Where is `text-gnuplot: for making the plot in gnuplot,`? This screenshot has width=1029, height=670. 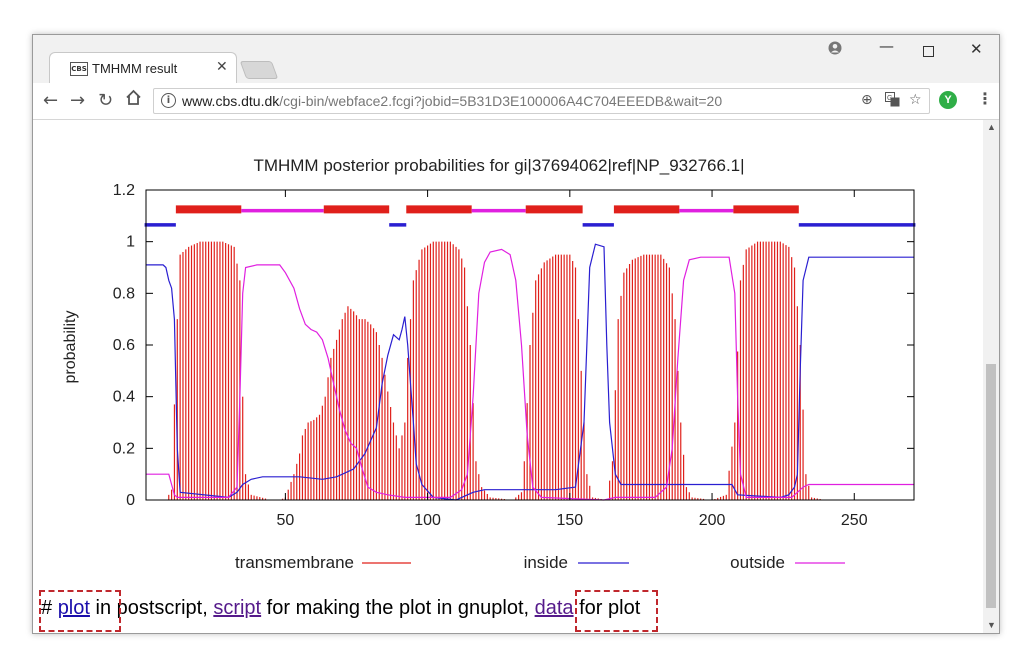 text-gnuplot: for making the plot in gnuplot, is located at coordinates (398, 608).